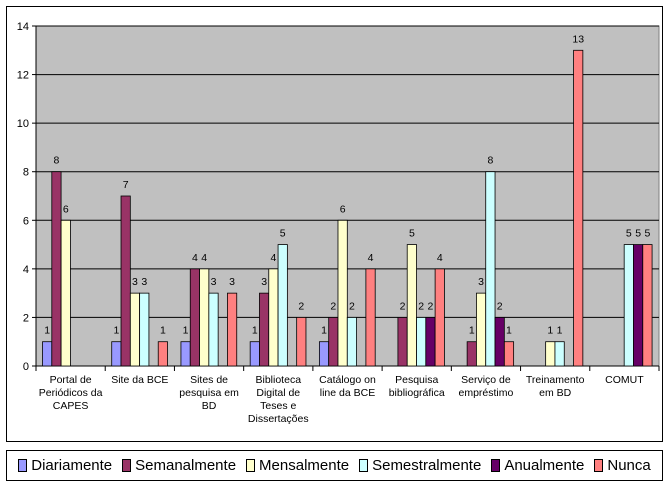  What do you see at coordinates (278, 399) in the screenshot?
I see `x-tick-label: Biblioteca Digital de Teses e Dissertações` at bounding box center [278, 399].